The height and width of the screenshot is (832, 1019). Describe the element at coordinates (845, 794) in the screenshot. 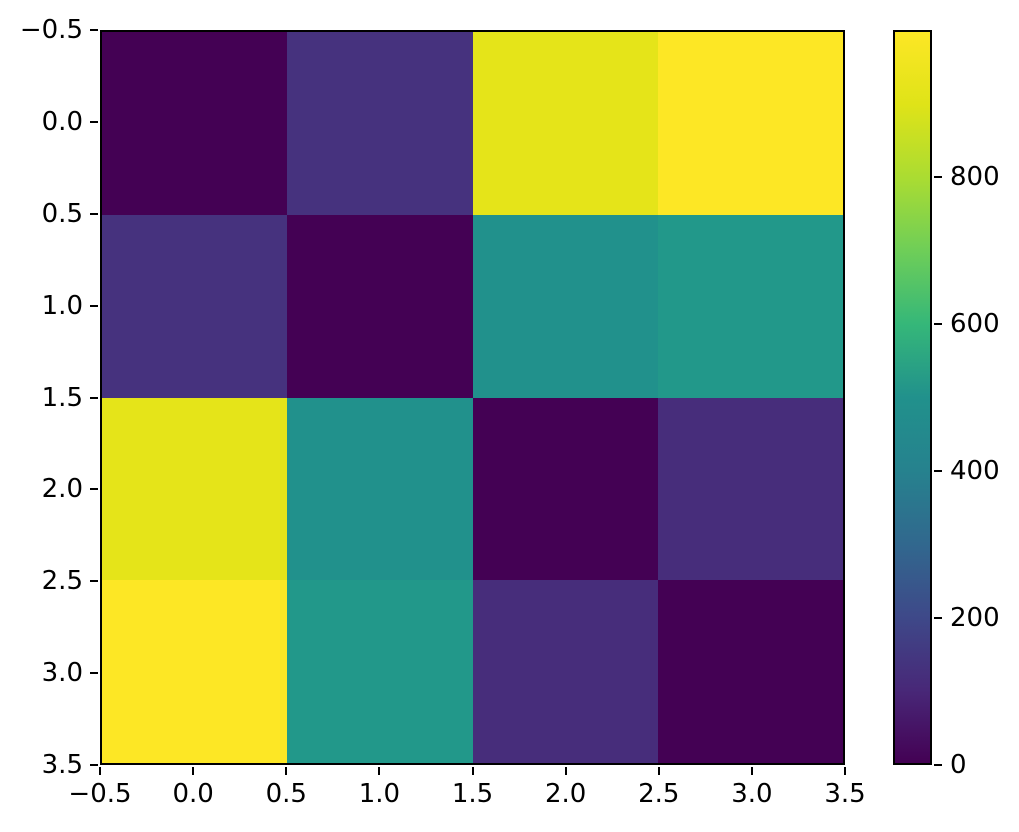

I see `x-axis-tick-label-8: 3.5` at that location.